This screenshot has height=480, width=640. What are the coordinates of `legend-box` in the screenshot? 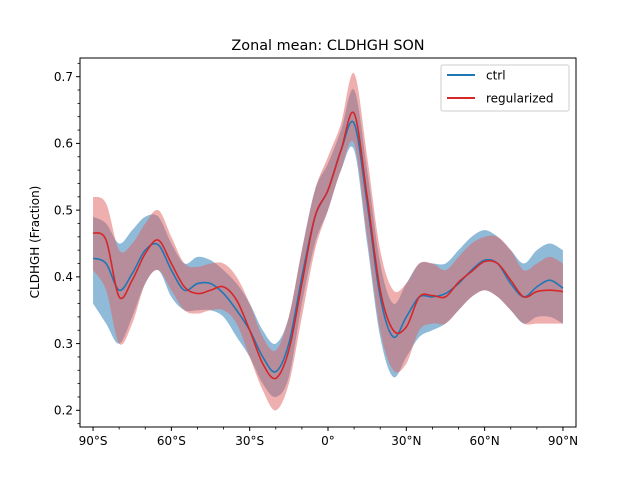 It's located at (505, 88).